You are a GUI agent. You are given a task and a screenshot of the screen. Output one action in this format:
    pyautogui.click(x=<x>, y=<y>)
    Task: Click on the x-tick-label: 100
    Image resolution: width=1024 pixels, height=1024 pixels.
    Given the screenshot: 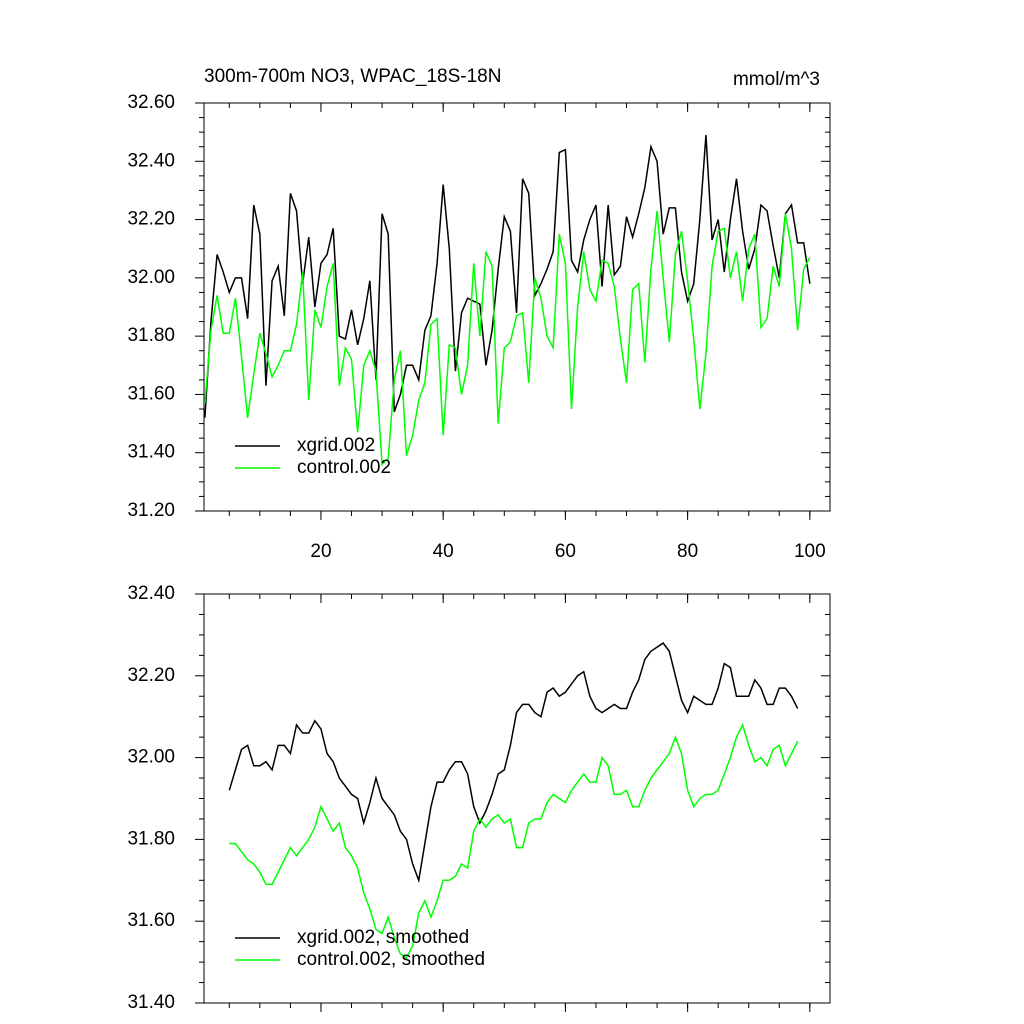 What is the action you would take?
    pyautogui.click(x=810, y=551)
    